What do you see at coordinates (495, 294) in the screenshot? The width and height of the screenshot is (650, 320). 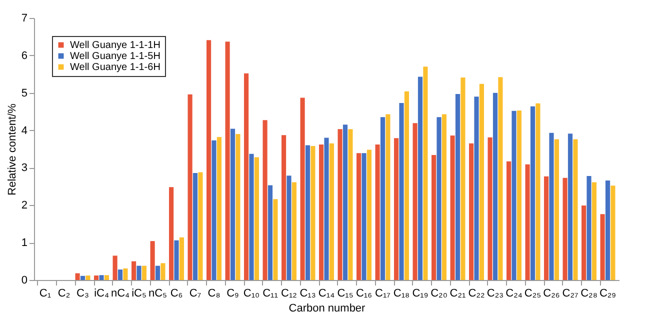 I see `x-tick-label: C₂₃` at bounding box center [495, 294].